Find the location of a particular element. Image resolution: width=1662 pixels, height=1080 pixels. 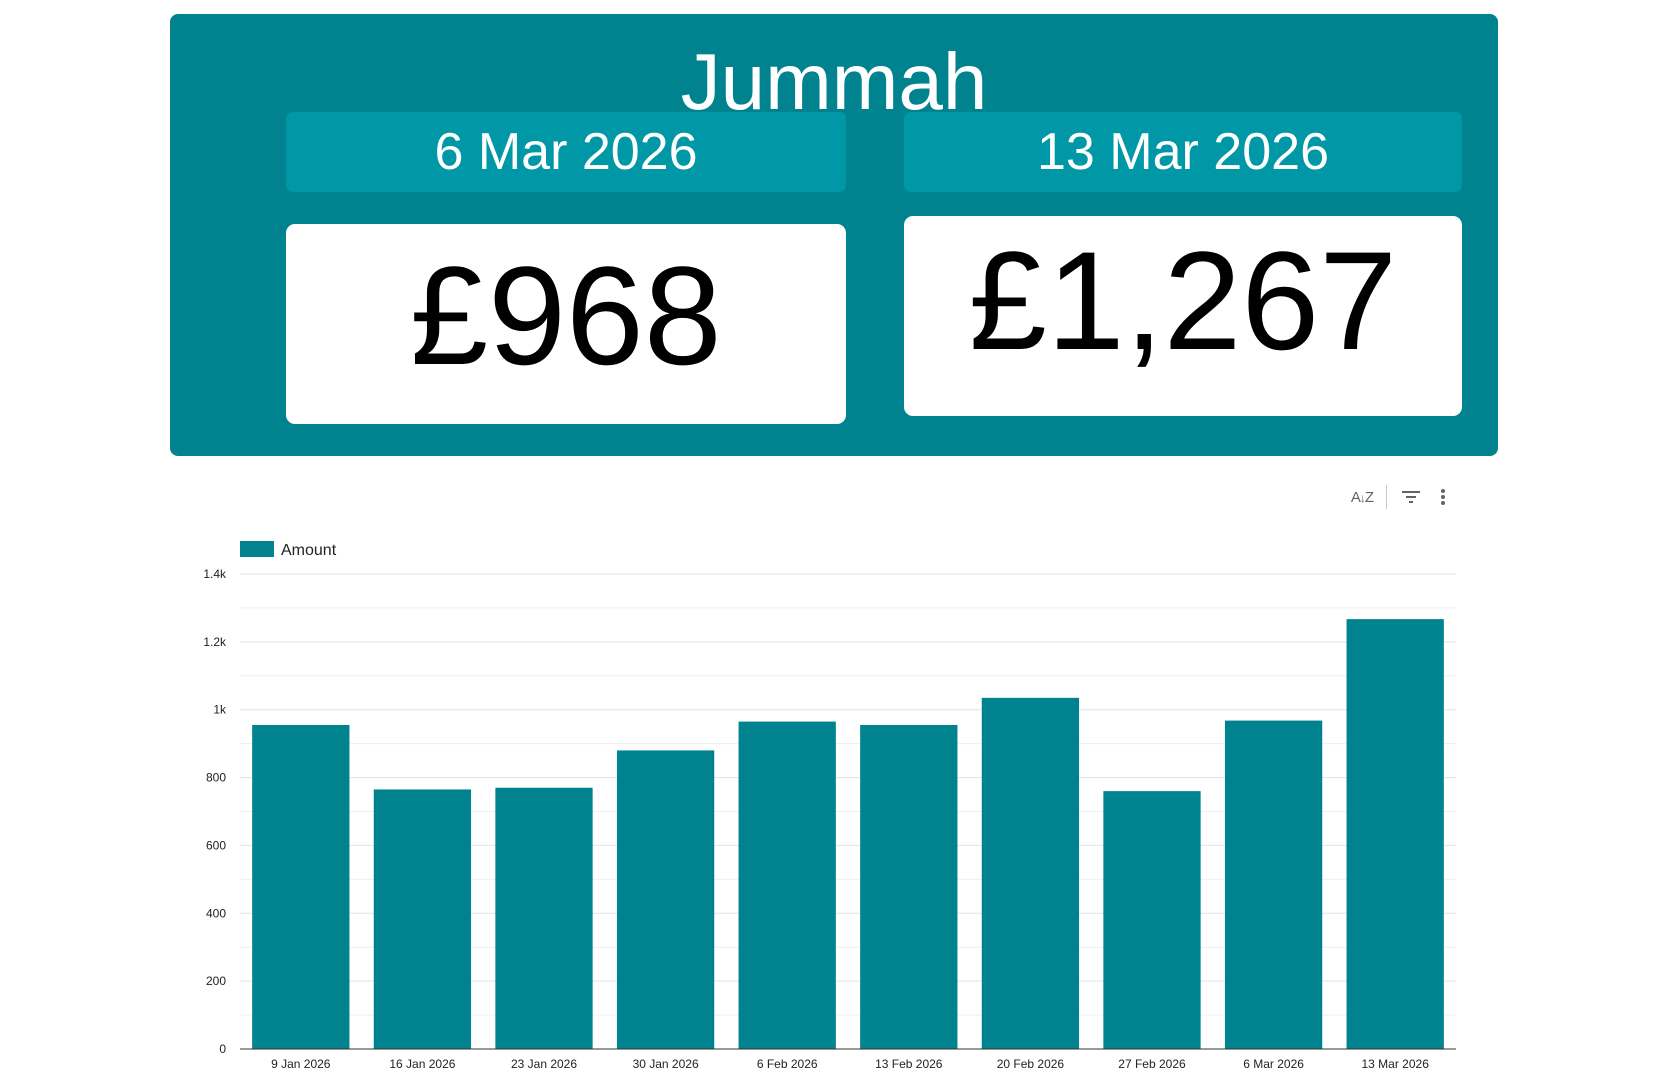

toolbar-divider is located at coordinates (1386, 497).